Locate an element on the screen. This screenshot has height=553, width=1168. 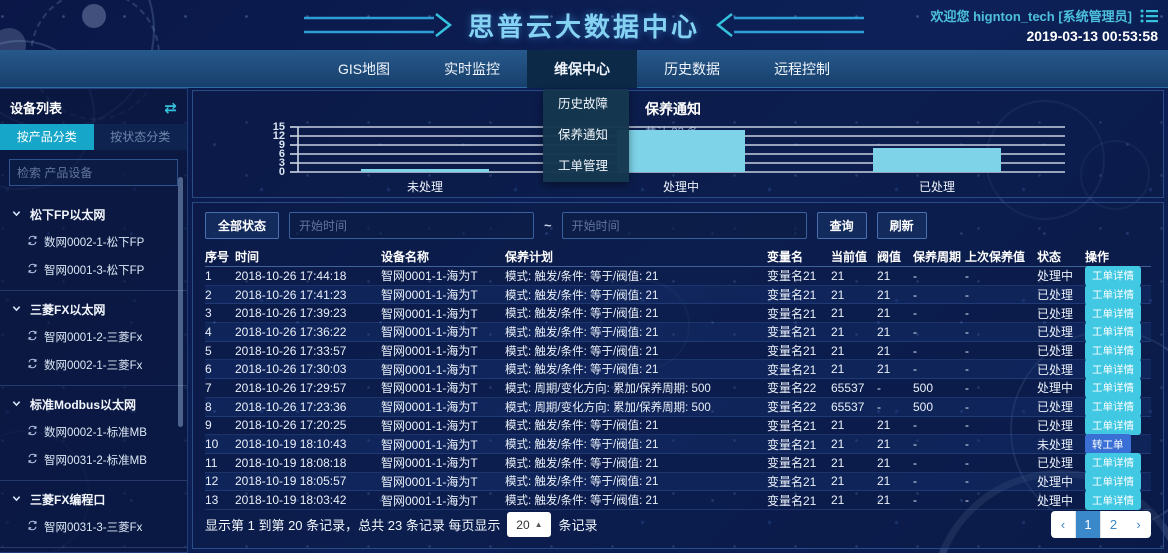
refresh-button: 刷新 is located at coordinates (901, 225).